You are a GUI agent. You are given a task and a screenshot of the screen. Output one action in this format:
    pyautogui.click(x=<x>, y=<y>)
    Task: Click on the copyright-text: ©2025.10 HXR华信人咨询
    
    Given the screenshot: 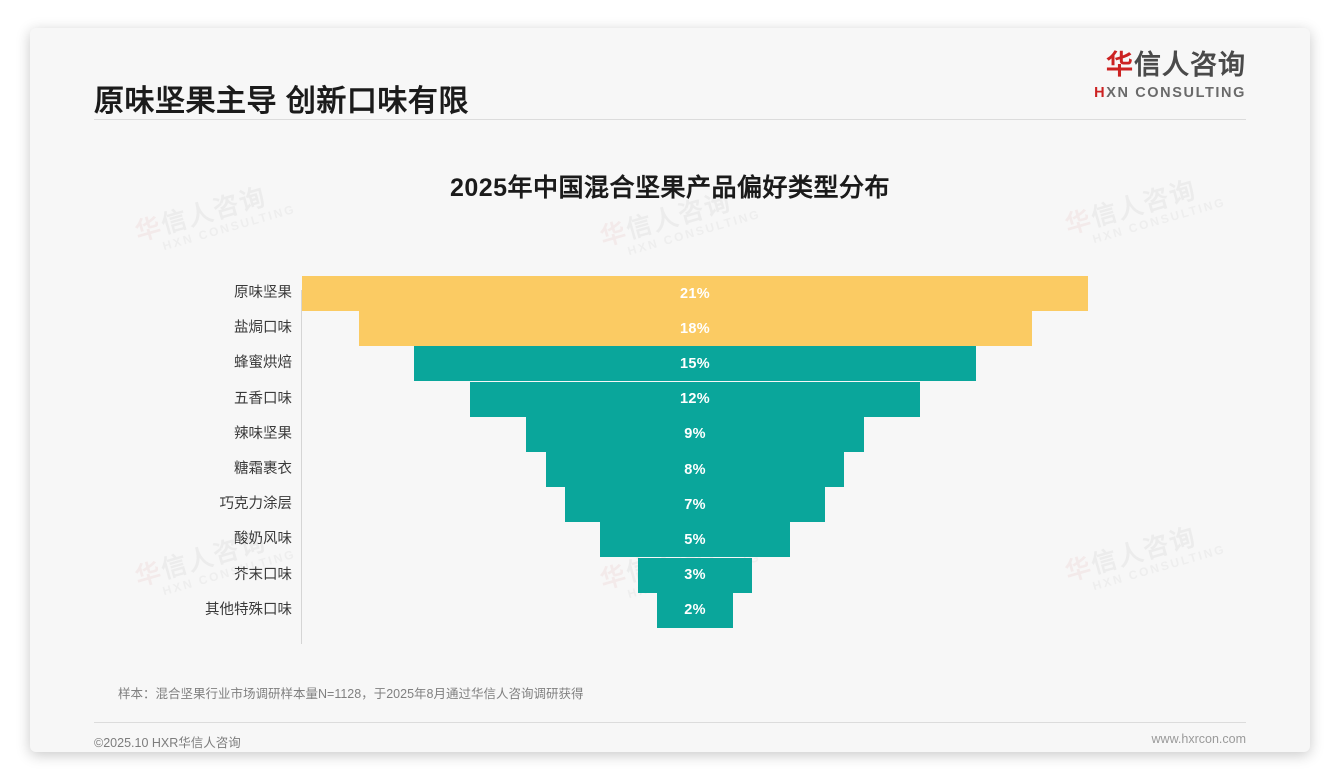 What is the action you would take?
    pyautogui.click(x=167, y=743)
    